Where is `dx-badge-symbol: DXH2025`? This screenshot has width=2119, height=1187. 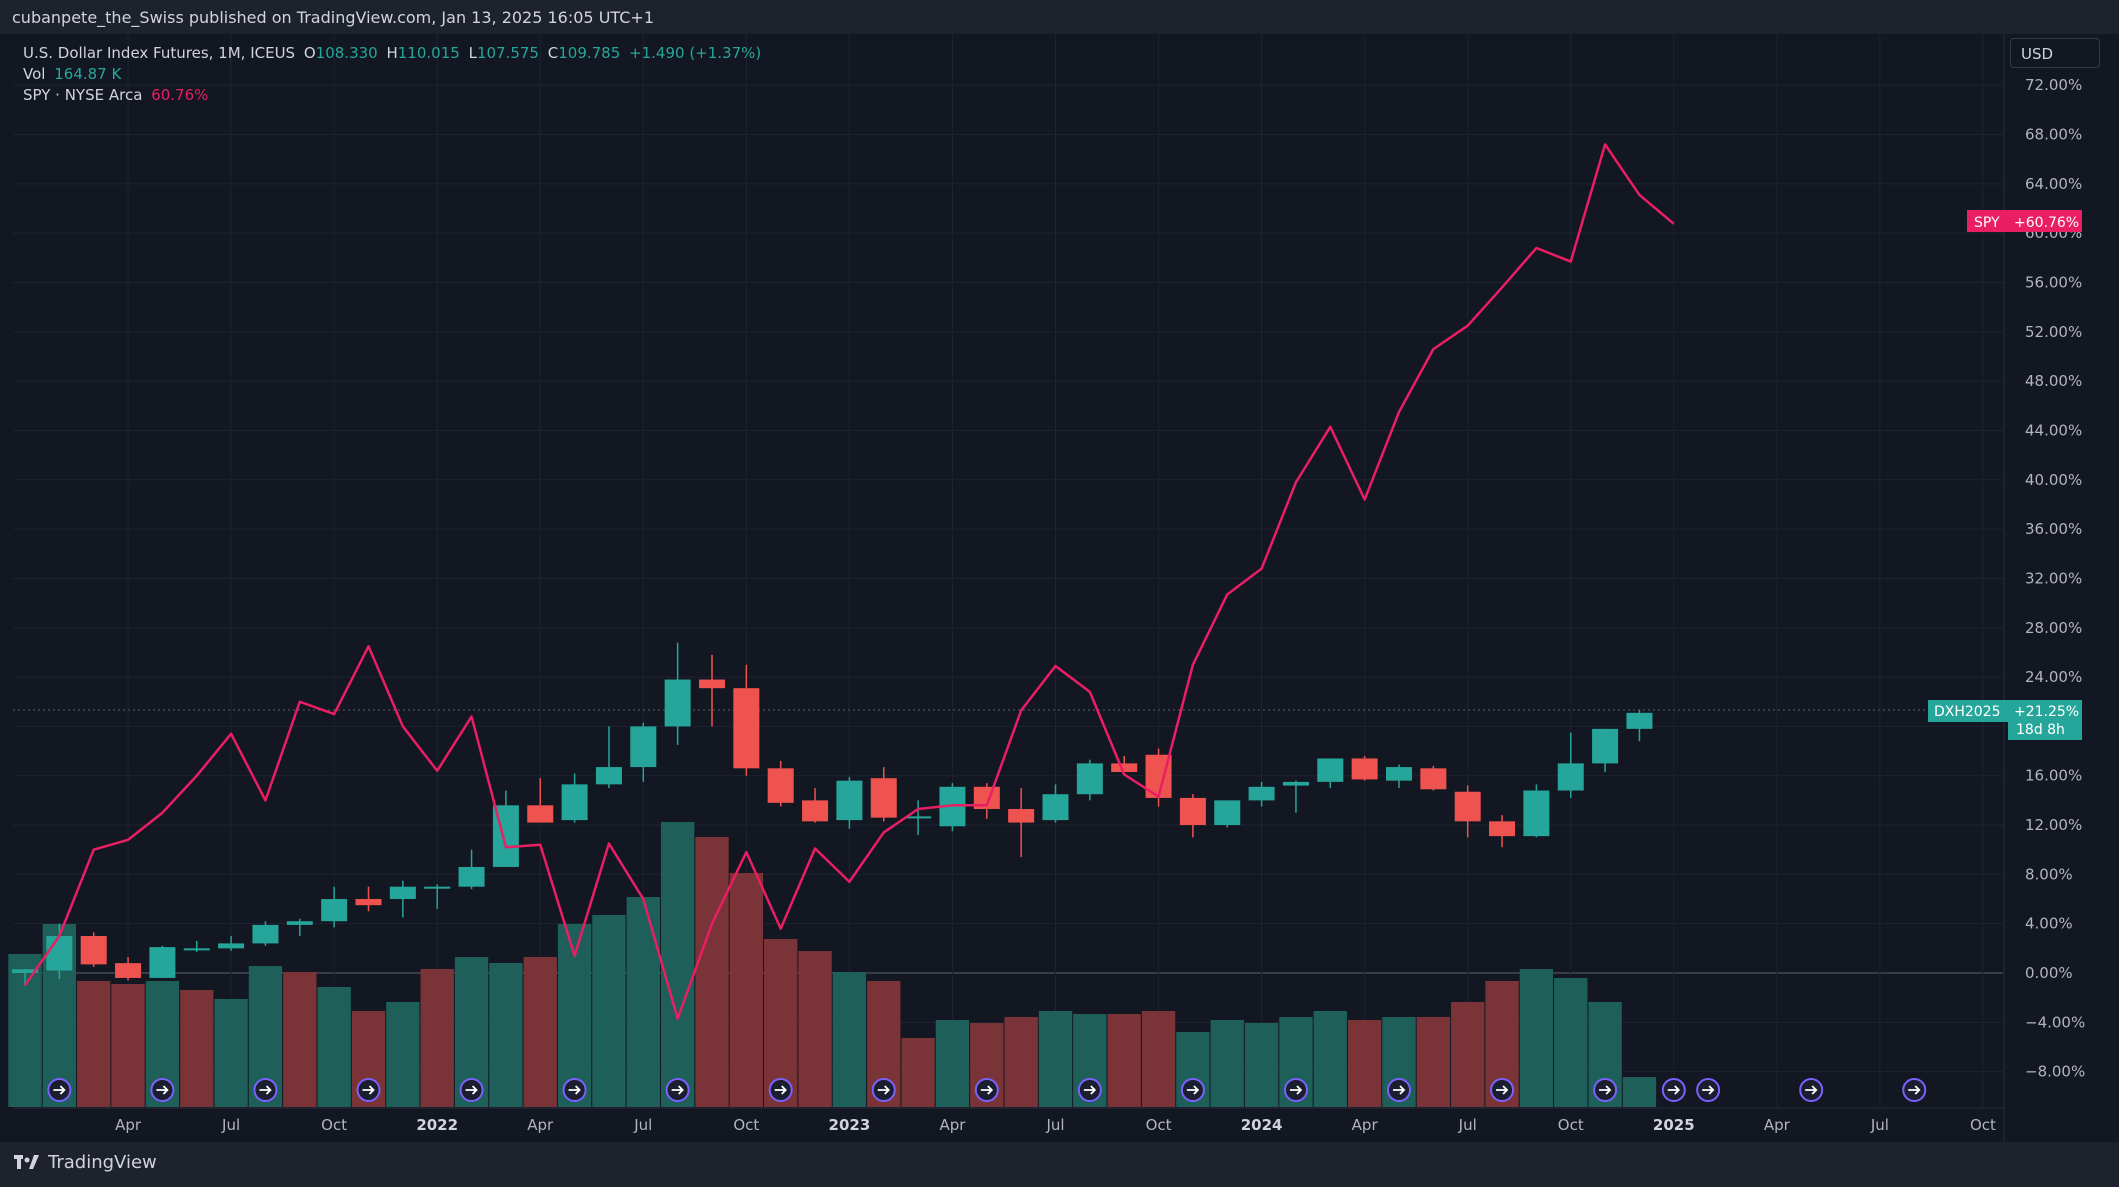 dx-badge-symbol: DXH2025 is located at coordinates (1967, 712).